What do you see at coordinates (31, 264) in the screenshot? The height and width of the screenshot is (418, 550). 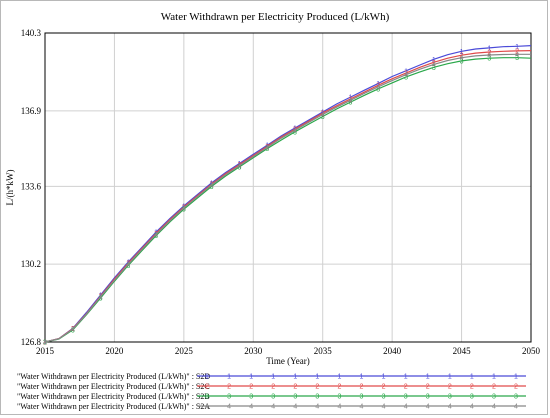 I see `y-tick-label: 130.2` at bounding box center [31, 264].